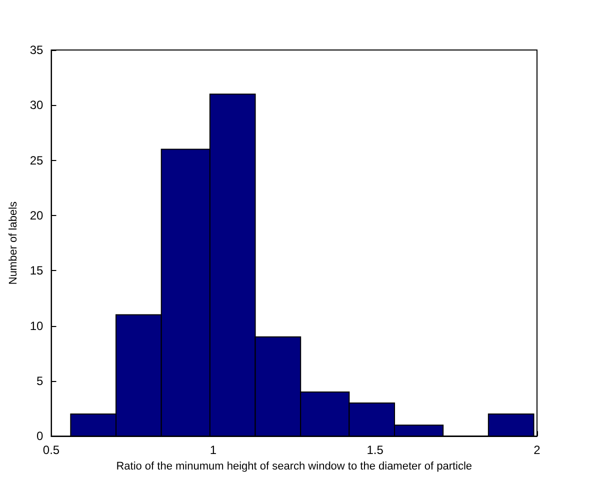  Describe the element at coordinates (37, 325) in the screenshot. I see `y-tick-label: 10` at that location.